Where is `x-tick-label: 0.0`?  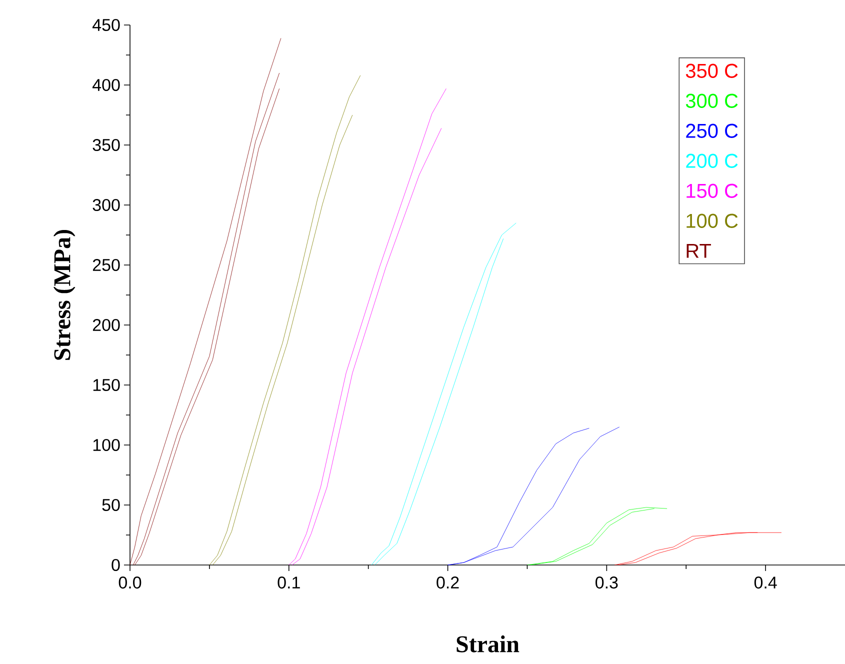 x-tick-label: 0.0 is located at coordinates (130, 582).